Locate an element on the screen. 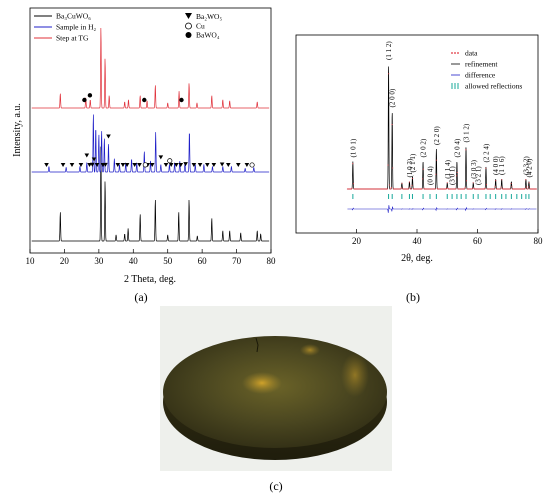 The height and width of the screenshot is (499, 550). legend-marker-reflections is located at coordinates (455, 86).